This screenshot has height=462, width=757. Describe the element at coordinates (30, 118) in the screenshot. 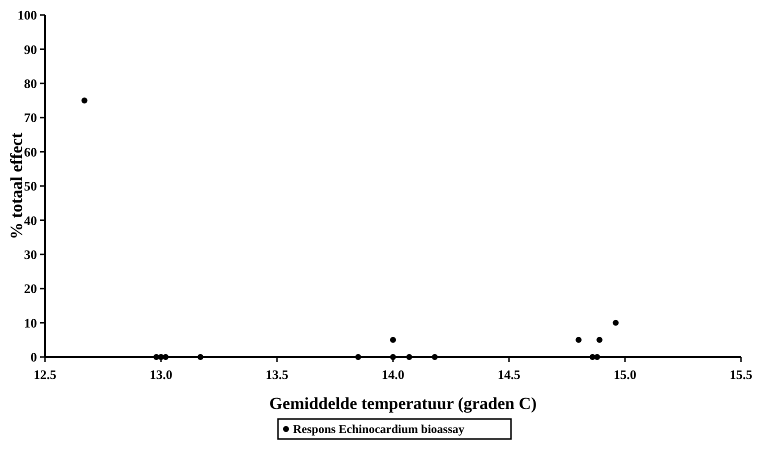

I see `y-tick-label: 70` at that location.